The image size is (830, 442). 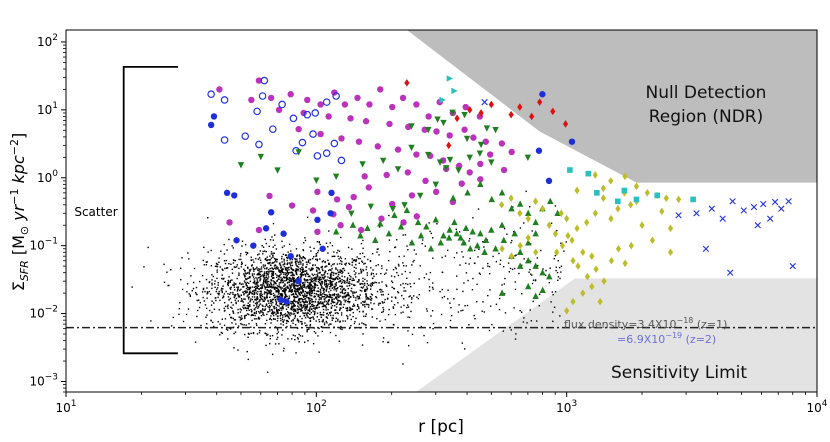 What do you see at coordinates (289, 298) in the screenshot?
I see `series-0-point-2095` at bounding box center [289, 298].